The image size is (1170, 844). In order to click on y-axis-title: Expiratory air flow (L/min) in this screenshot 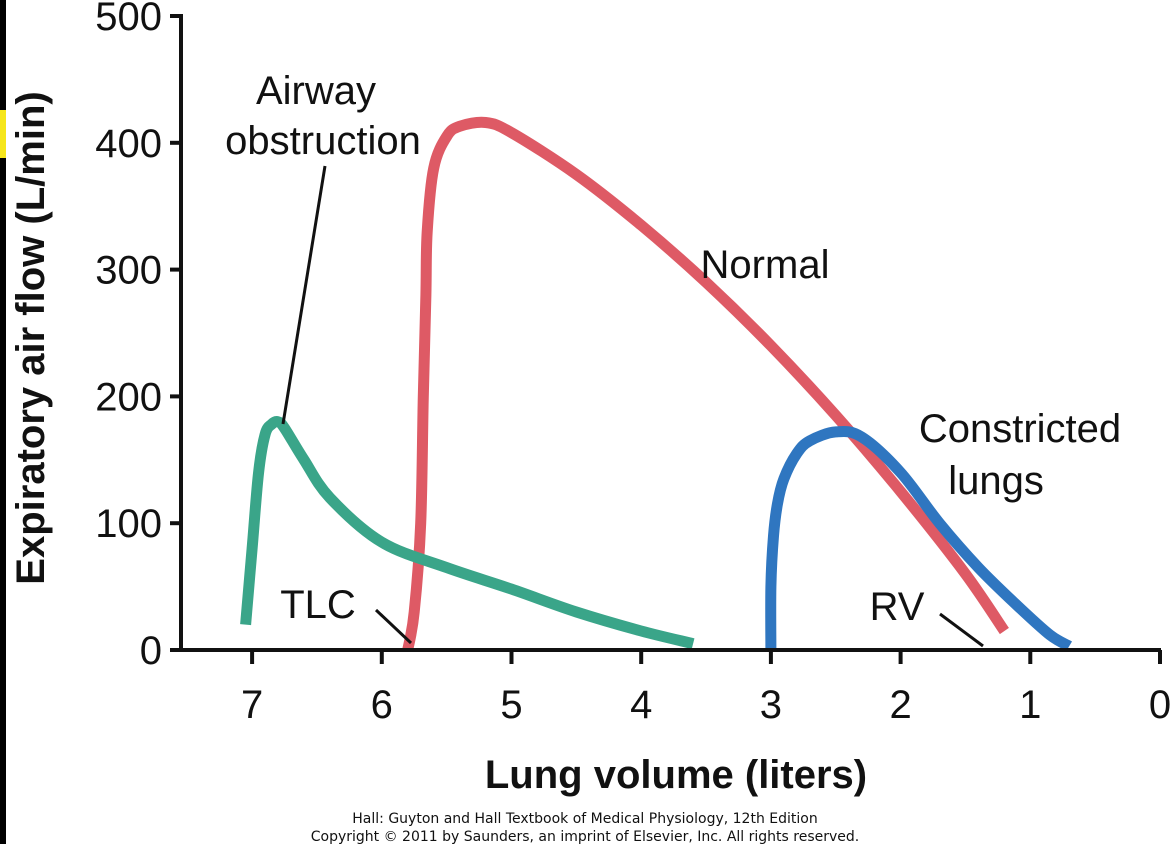, I will do `click(31, 337)`.